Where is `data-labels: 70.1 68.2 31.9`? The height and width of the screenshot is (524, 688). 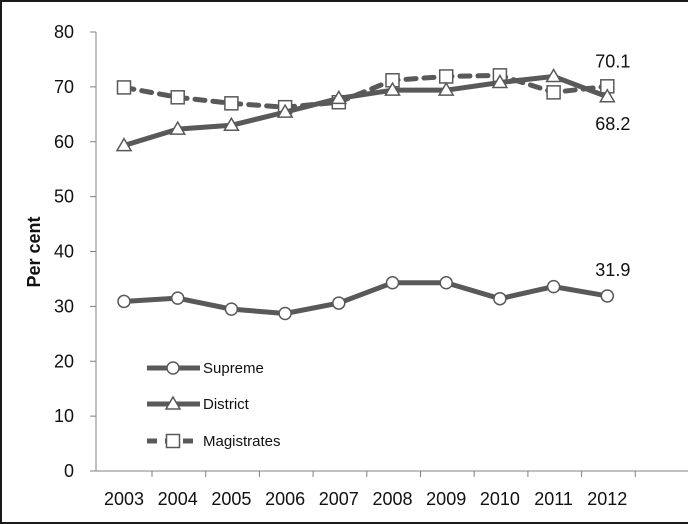 data-labels: 70.1 68.2 31.9 is located at coordinates (612, 165).